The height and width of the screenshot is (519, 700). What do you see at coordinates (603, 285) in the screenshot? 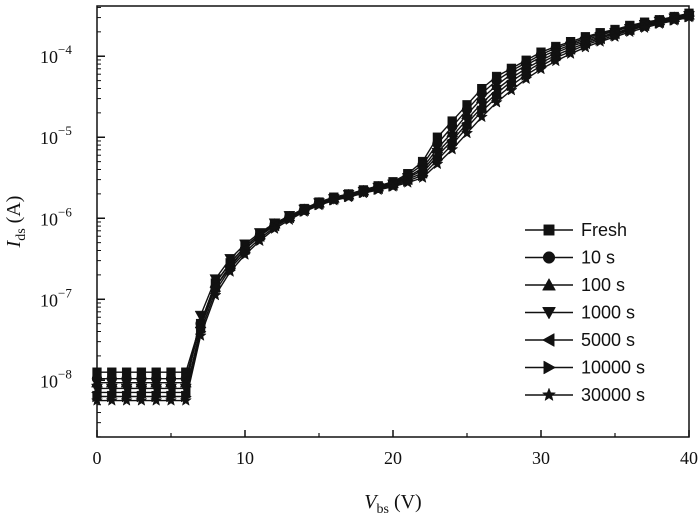
I see `legend-label: 100 s` at bounding box center [603, 285].